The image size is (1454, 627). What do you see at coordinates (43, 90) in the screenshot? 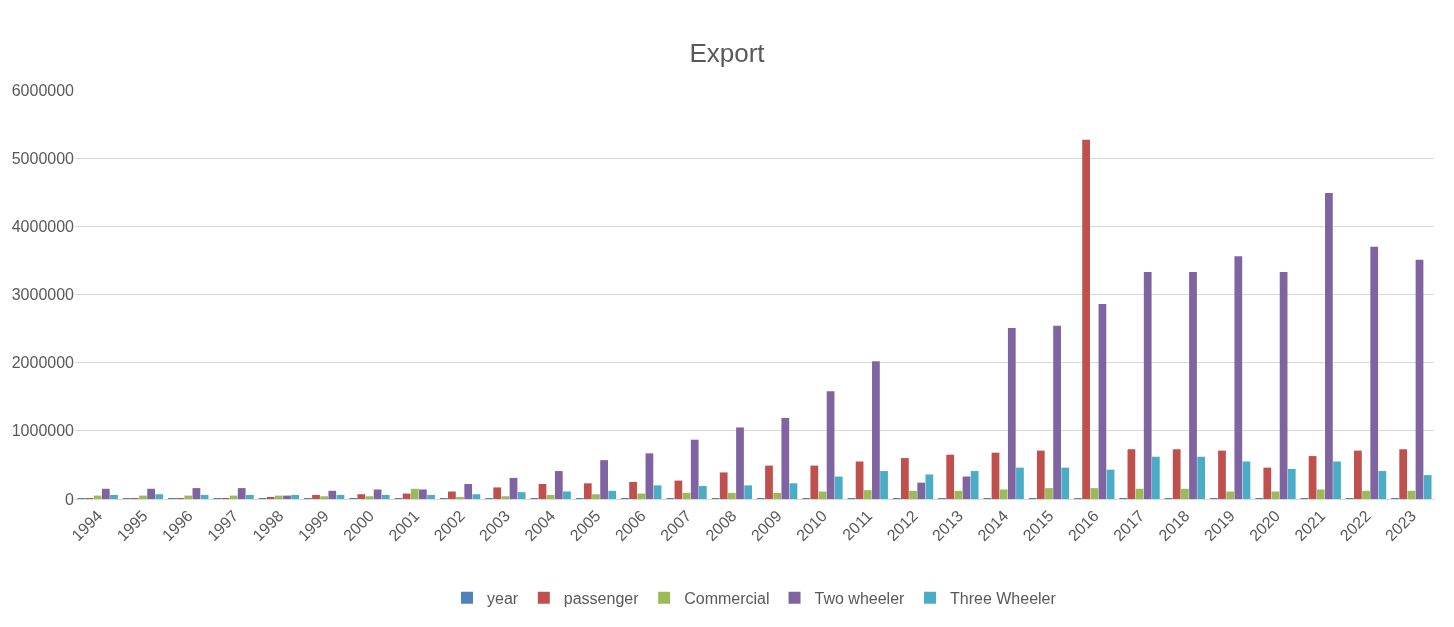
I see `y-tick-label: 6000000` at bounding box center [43, 90].